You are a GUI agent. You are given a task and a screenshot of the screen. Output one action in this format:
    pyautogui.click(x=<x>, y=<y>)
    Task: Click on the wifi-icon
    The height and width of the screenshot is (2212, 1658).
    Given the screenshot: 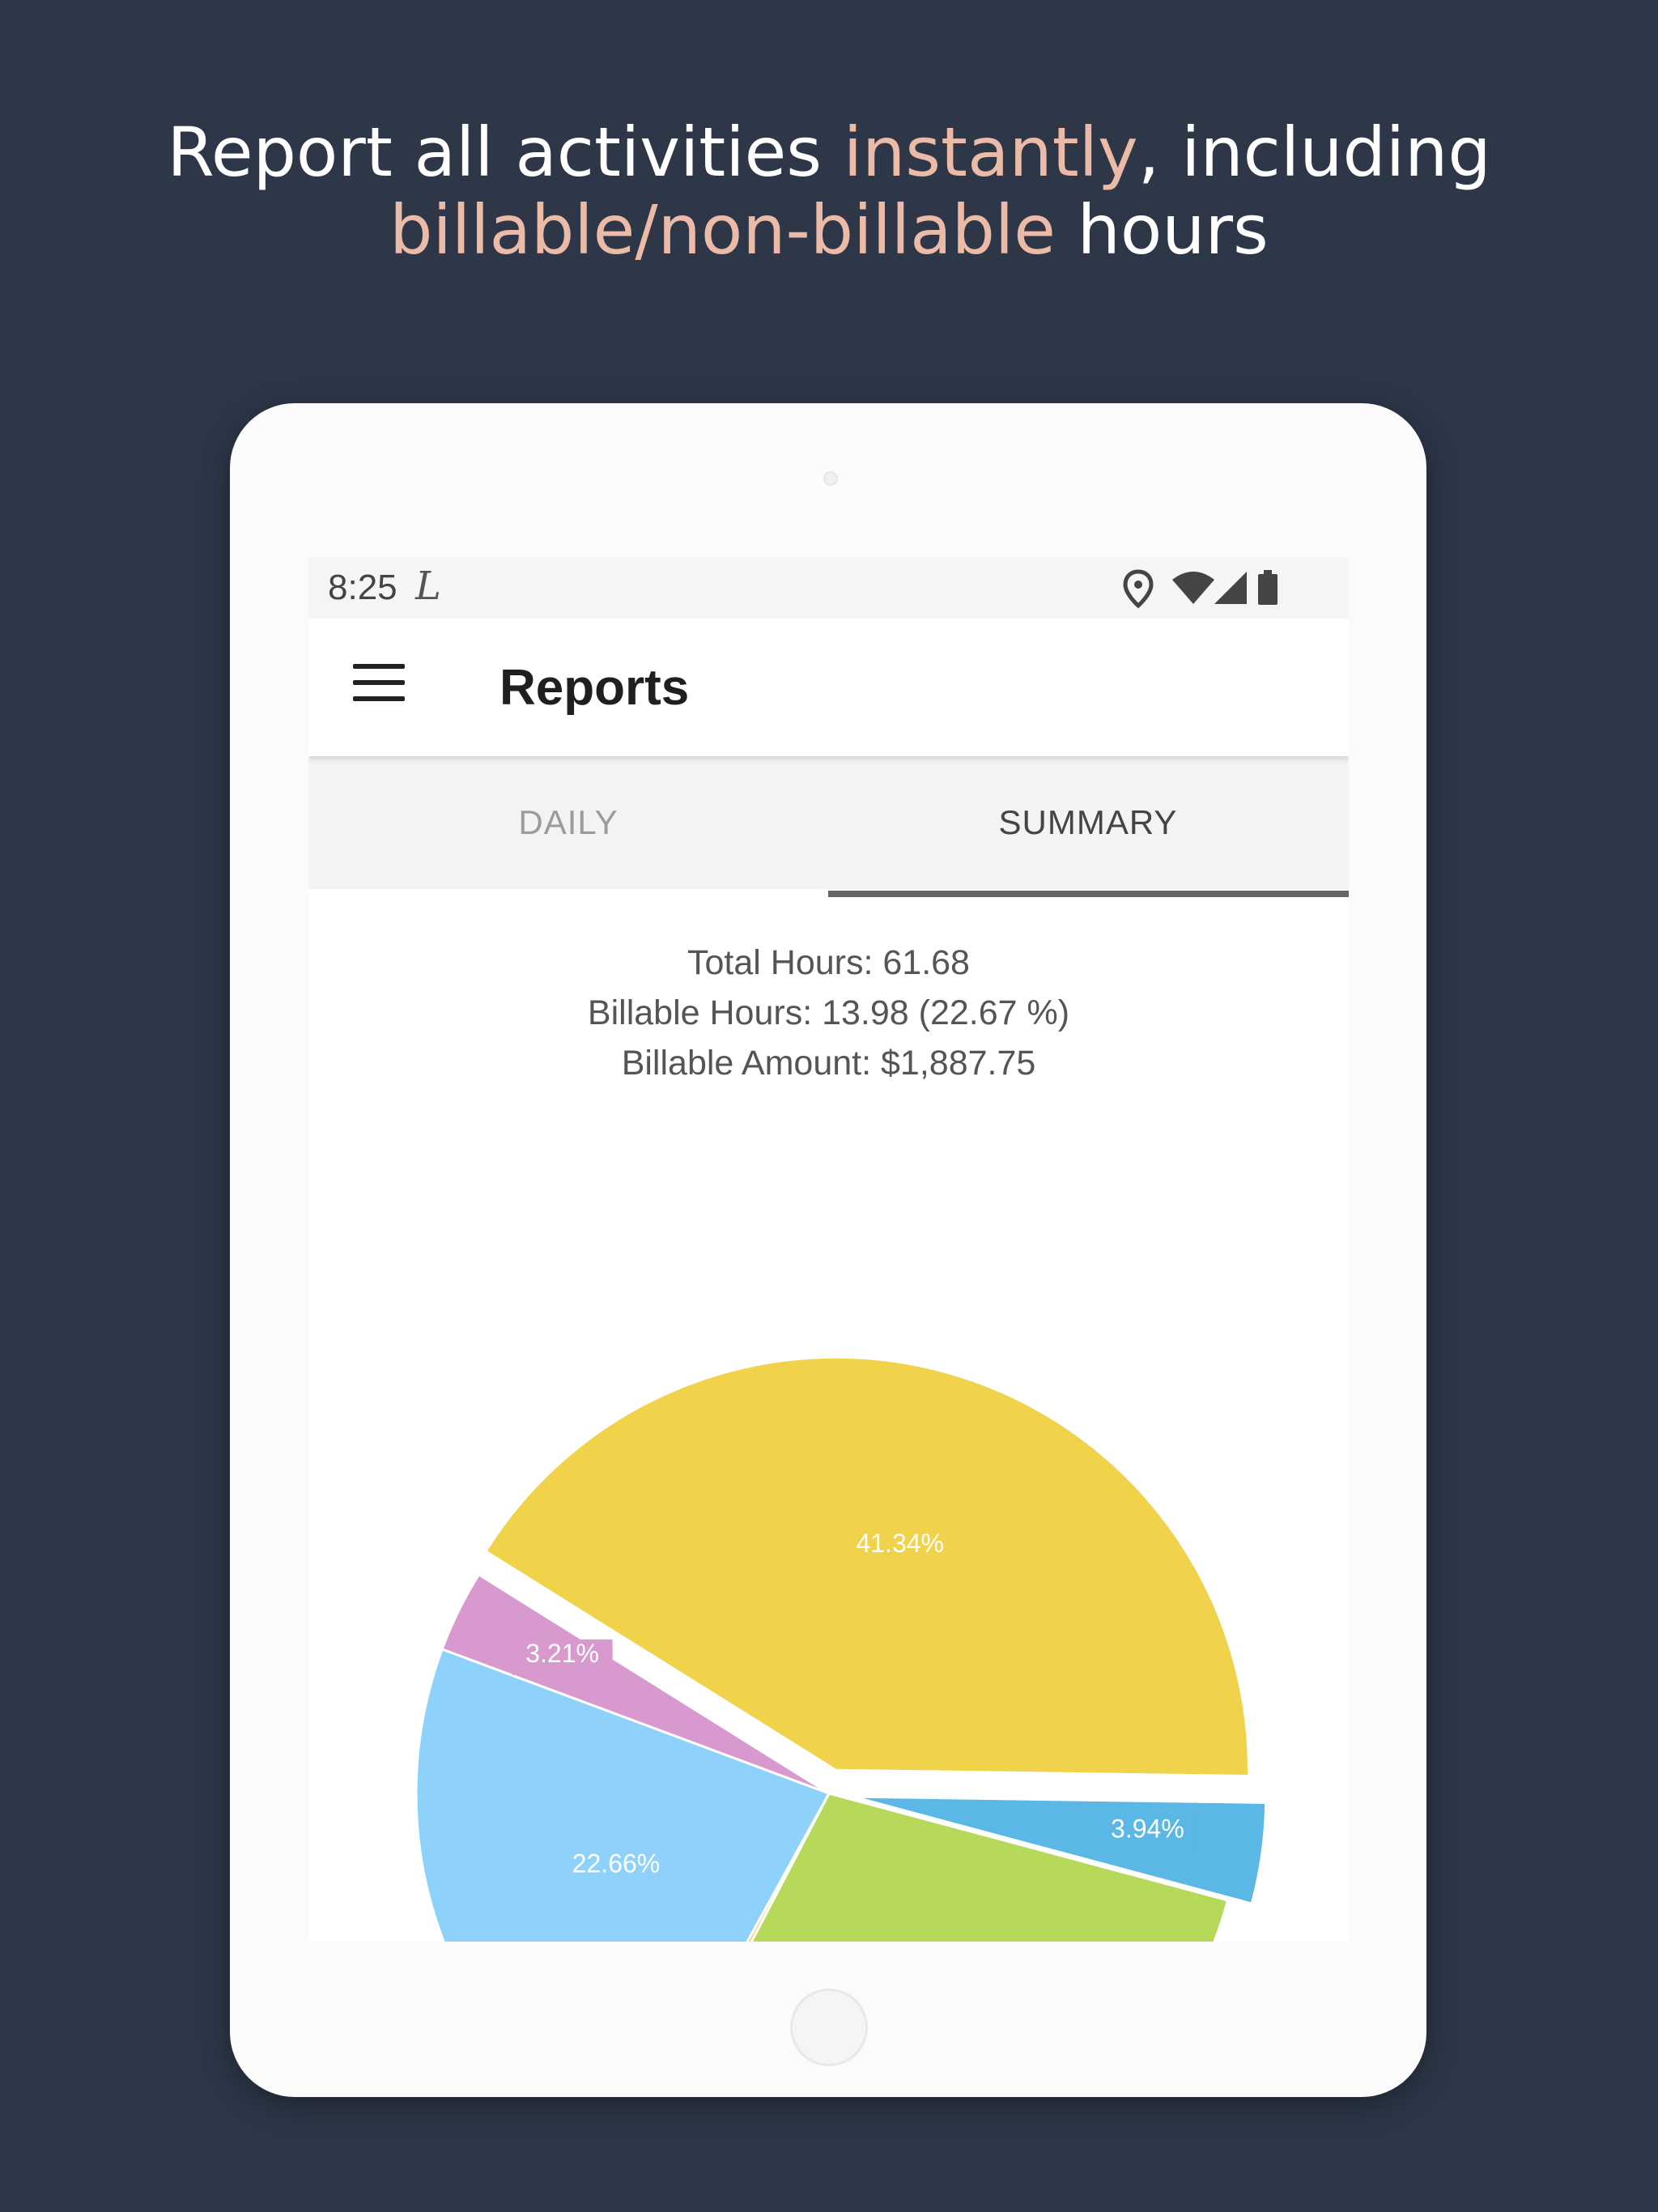 What is the action you would take?
    pyautogui.click(x=1193, y=588)
    